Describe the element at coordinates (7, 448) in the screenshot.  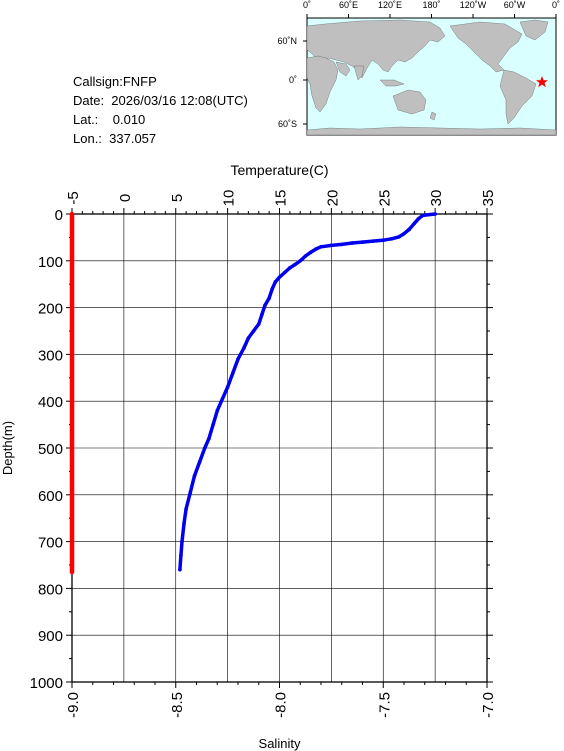
I see `depth-axis-title: Depth(m)` at that location.